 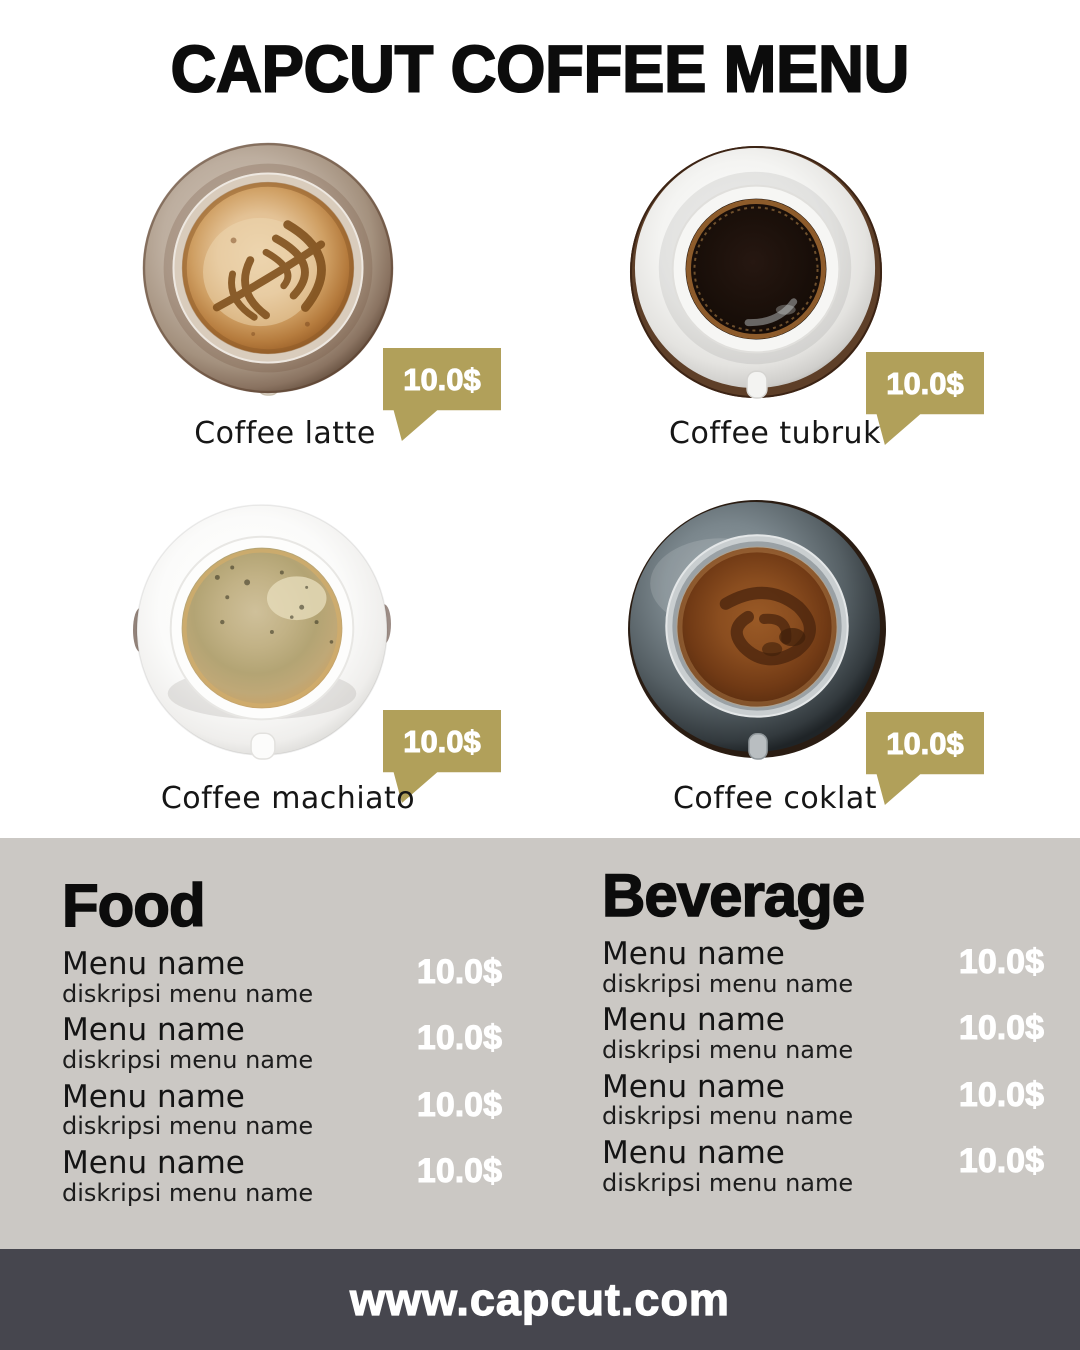 I want to click on product-card-machiato: 10.0$ Coffee machiato, so click(x=319, y=666).